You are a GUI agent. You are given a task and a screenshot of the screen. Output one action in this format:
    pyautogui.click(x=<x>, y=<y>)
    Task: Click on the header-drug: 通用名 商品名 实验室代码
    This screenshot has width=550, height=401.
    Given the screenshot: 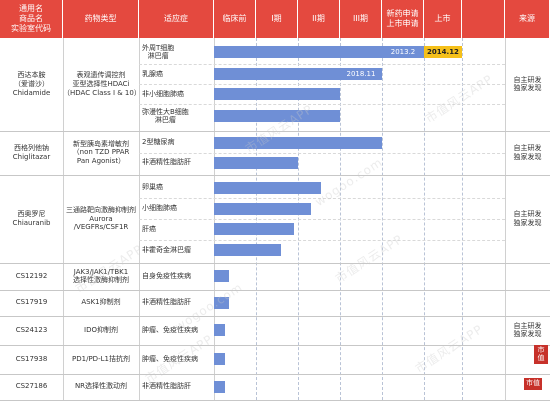 What is the action you would take?
    pyautogui.click(x=31, y=19)
    